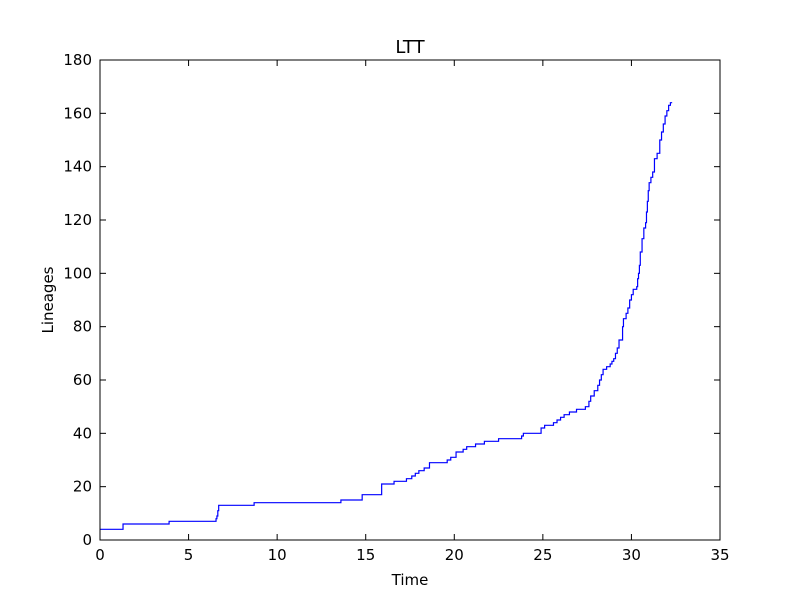 This screenshot has height=600, width=800. Describe the element at coordinates (77, 167) in the screenshot. I see `y-tick-label: 140` at that location.